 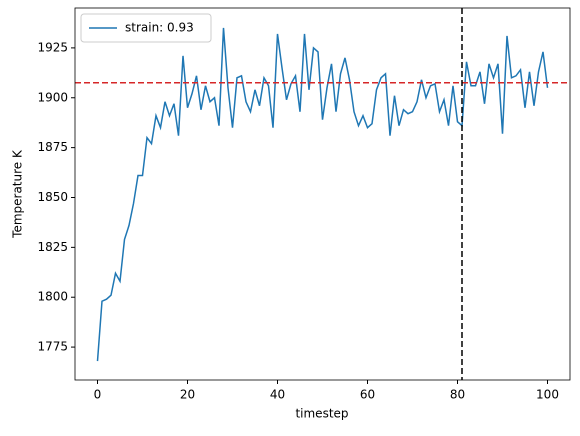 What do you see at coordinates (18, 194) in the screenshot?
I see `y-axis-label: Temperature K` at bounding box center [18, 194].